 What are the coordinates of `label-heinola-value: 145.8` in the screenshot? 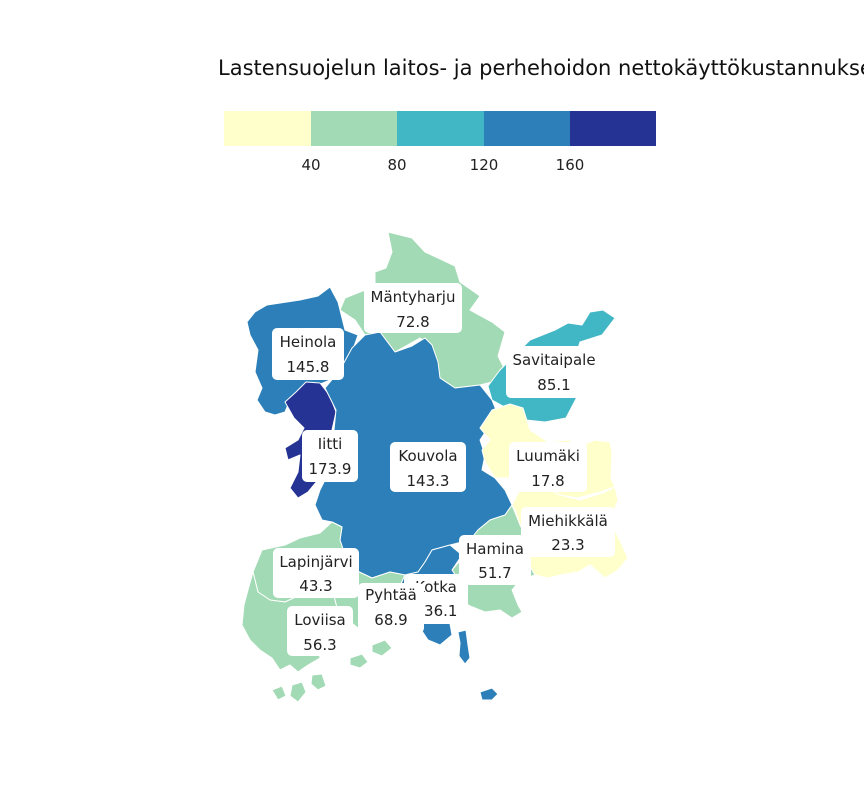 It's located at (308, 367).